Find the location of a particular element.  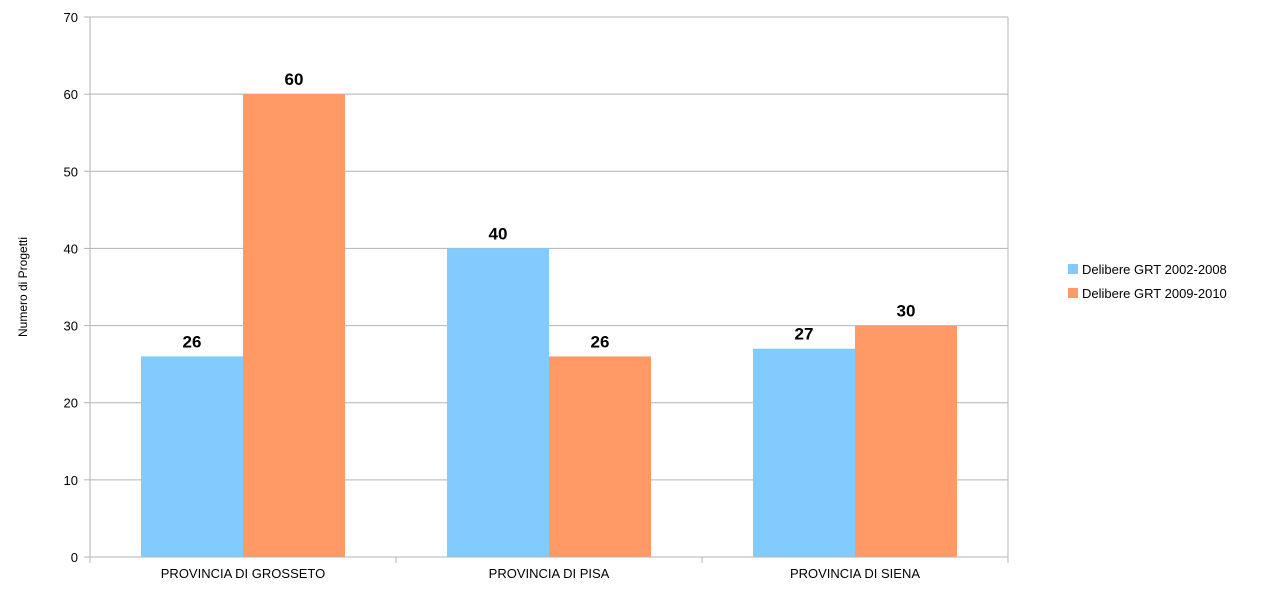

data-label: 40 is located at coordinates (498, 233).